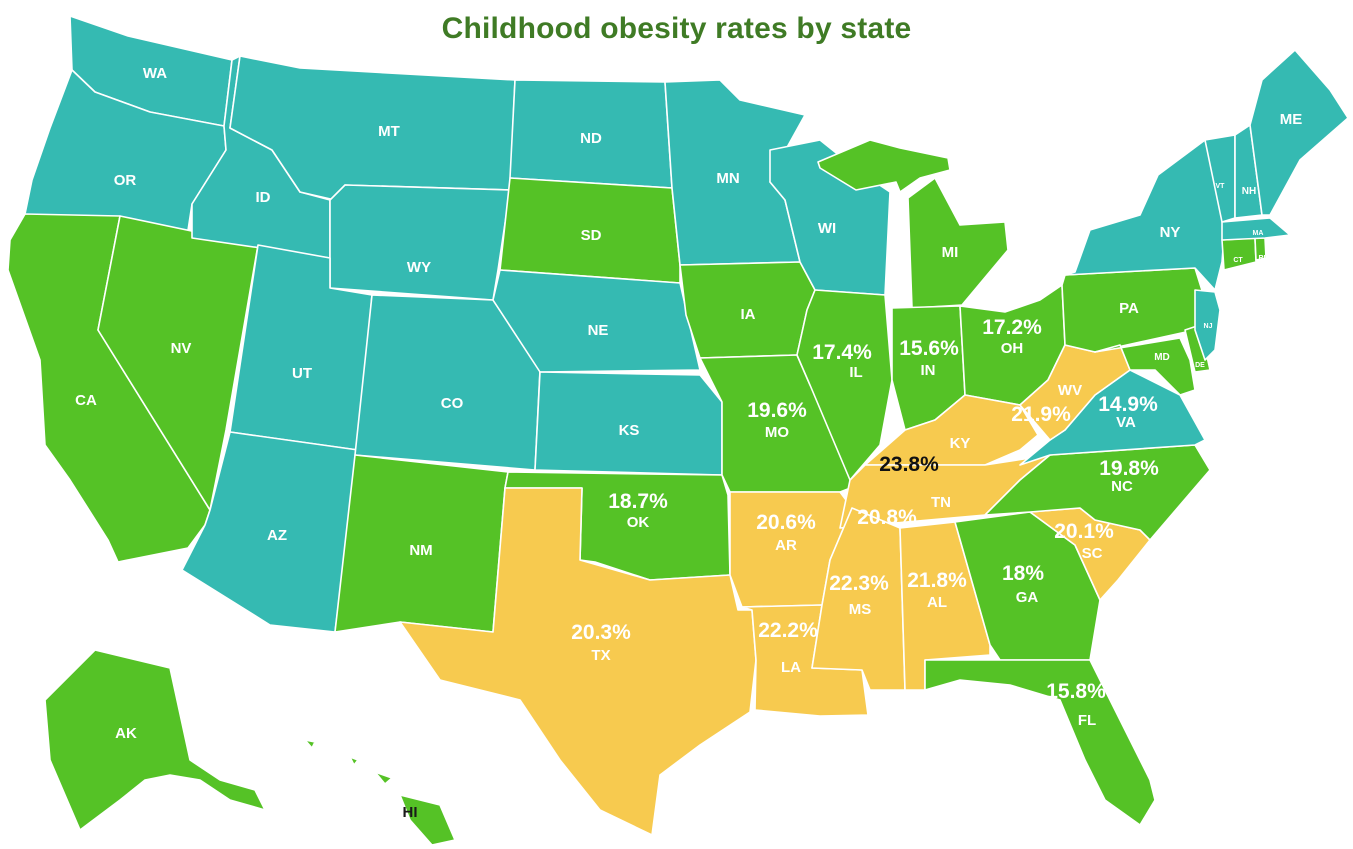 The height and width of the screenshot is (849, 1353). What do you see at coordinates (380, 792) in the screenshot?
I see `state-hi` at bounding box center [380, 792].